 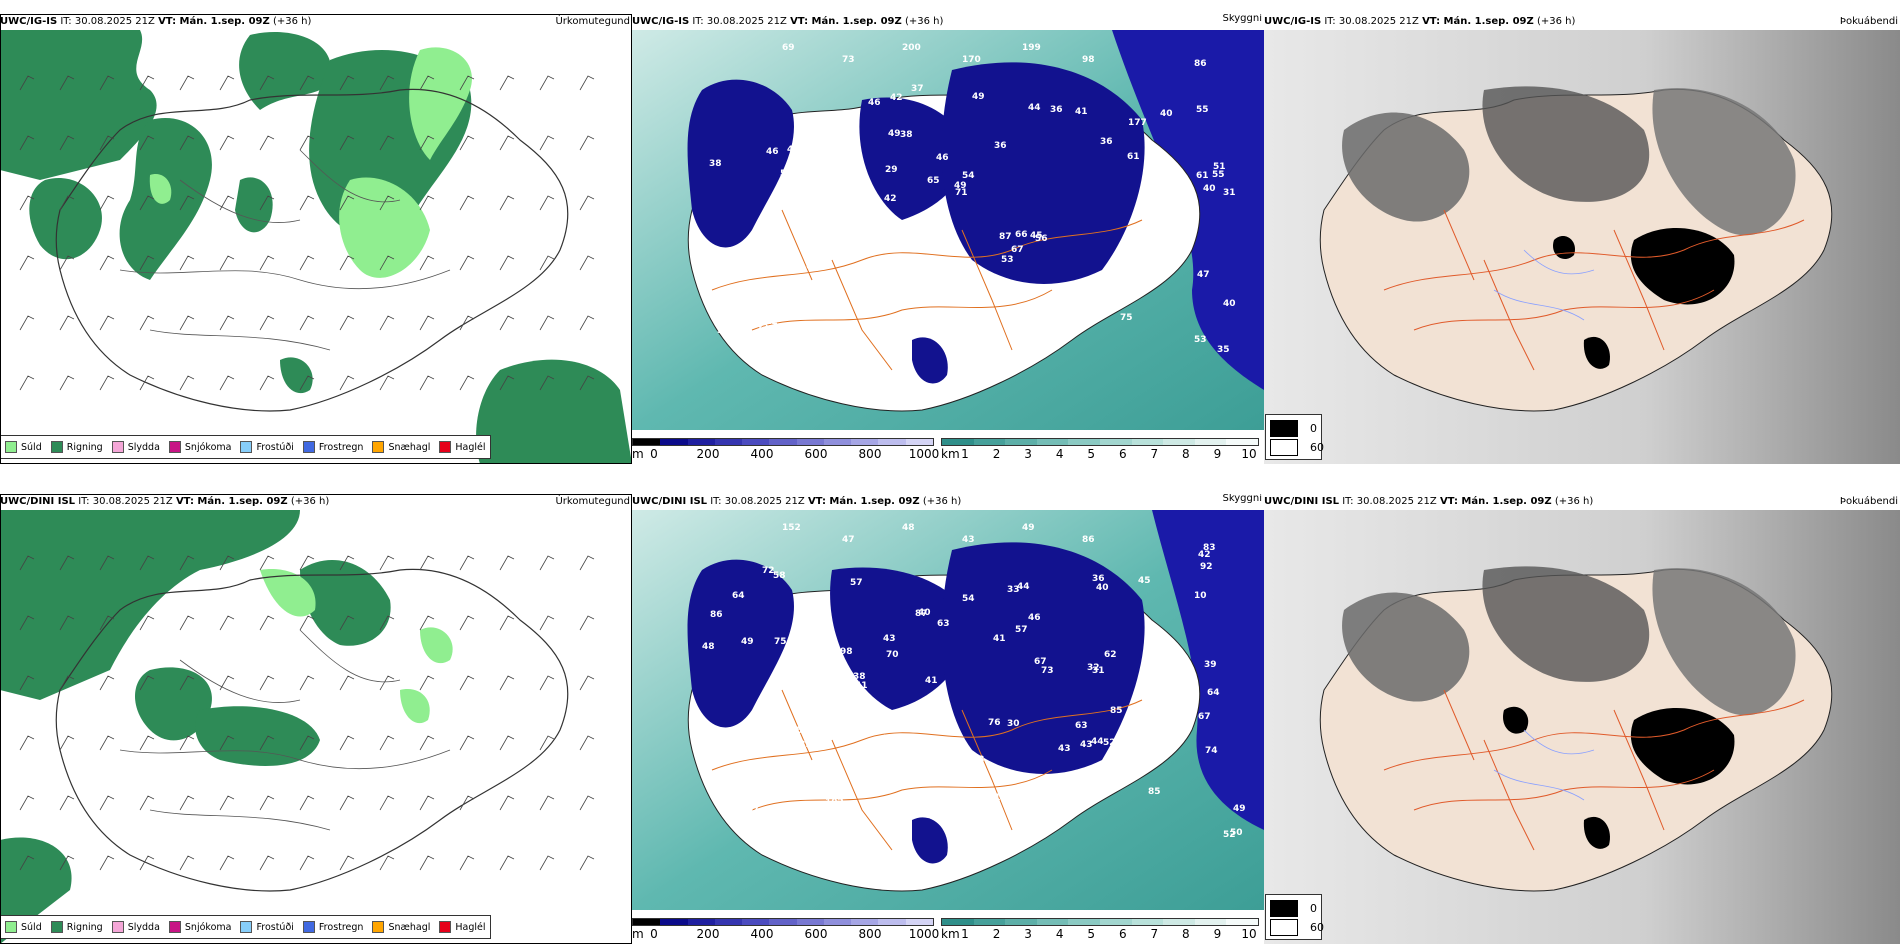 I want to click on visibility-value-label: 40, so click(x=1102, y=588).